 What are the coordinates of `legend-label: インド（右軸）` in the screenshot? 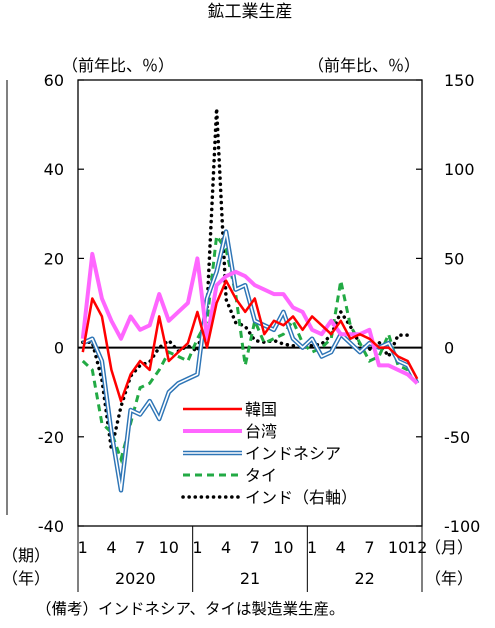 It's located at (301, 497).